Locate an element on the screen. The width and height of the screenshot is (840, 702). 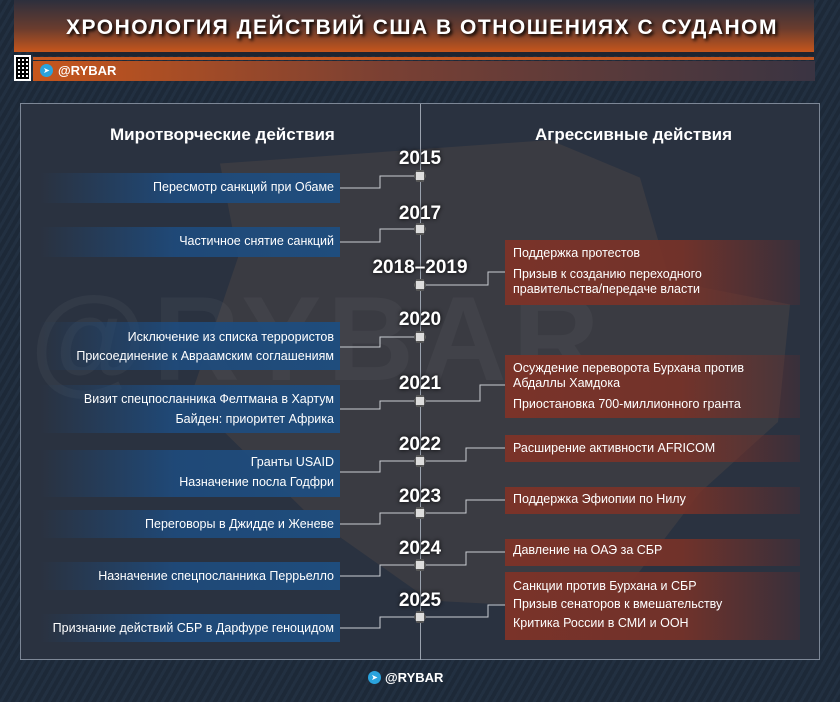
timeline-axis is located at coordinates (420, 382).